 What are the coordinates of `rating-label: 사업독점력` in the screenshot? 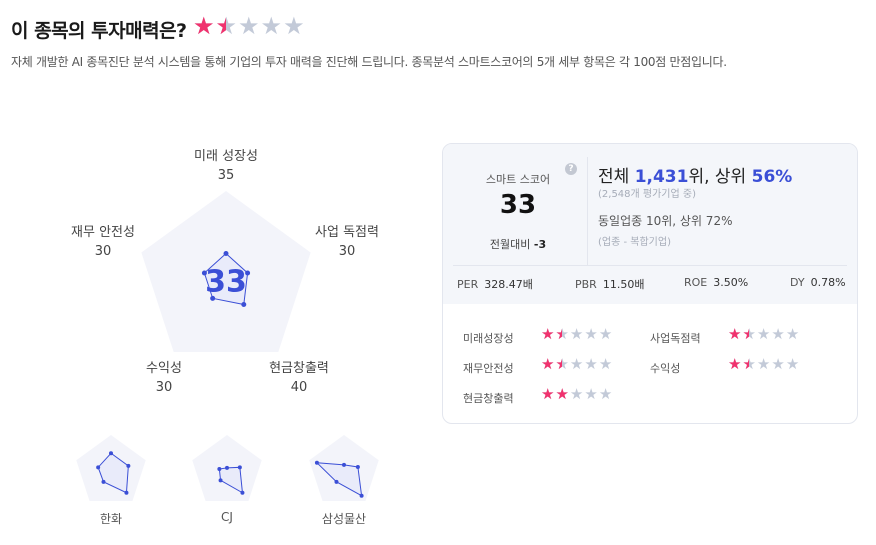 It's located at (675, 338).